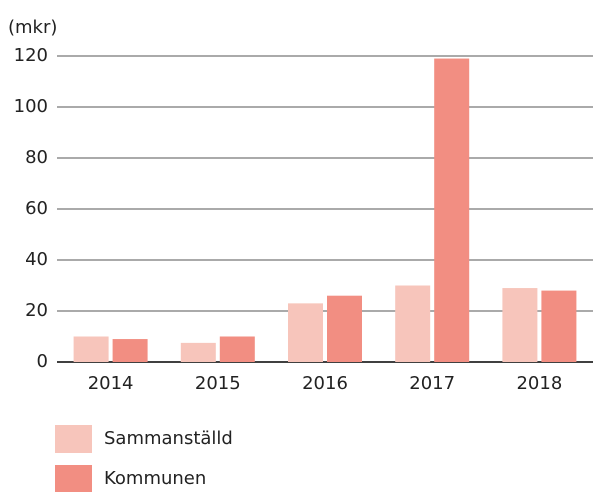 This screenshot has width=593, height=492. I want to click on y-tick-label: 20, so click(36, 310).